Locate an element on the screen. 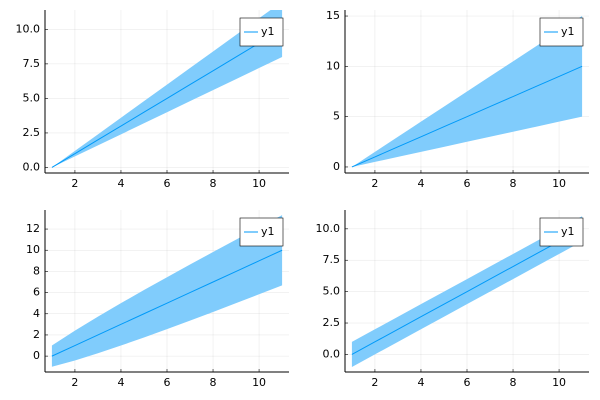  y-tick-label: 5 is located at coordinates (336, 116).